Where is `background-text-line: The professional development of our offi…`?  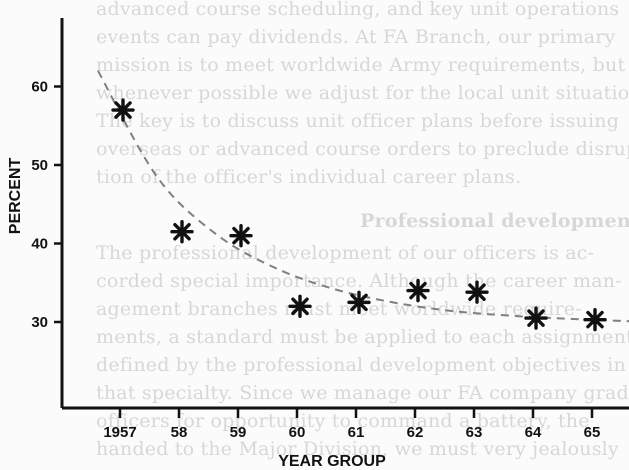
background-text-line: The professional development of our offi… is located at coordinates (345, 253).